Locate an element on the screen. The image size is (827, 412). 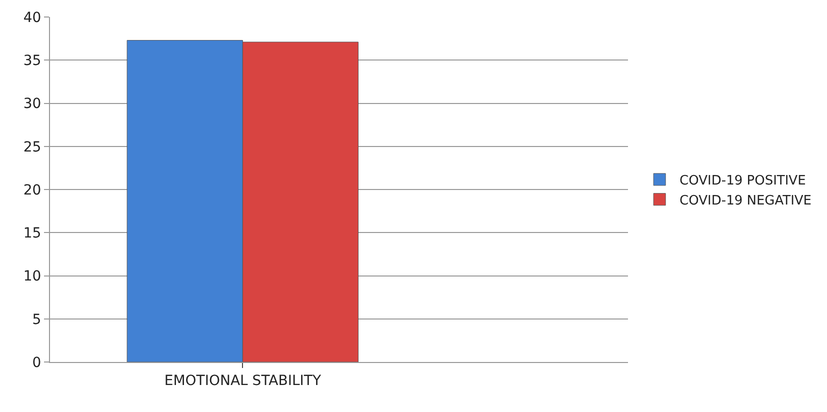
x-tick-label: EMOTIONAL STABILITY is located at coordinates (243, 380).